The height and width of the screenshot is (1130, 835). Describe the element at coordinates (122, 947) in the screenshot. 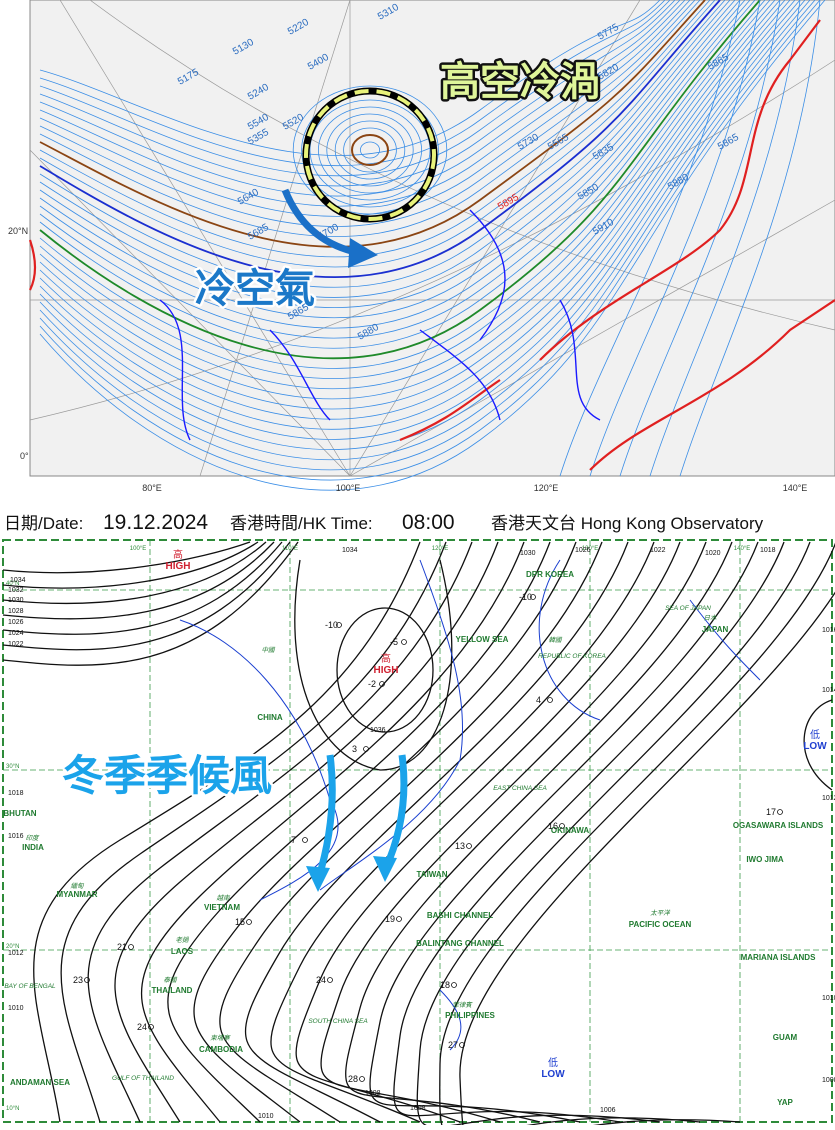

I see `station-temp: 21` at that location.